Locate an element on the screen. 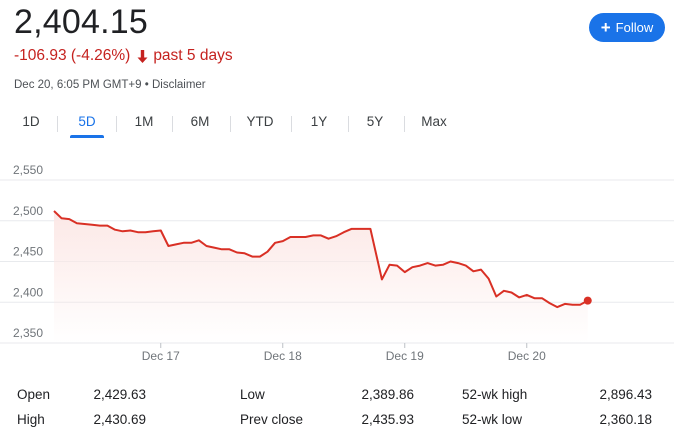 The image size is (674, 431). tab-5y: 5Y is located at coordinates (375, 121).